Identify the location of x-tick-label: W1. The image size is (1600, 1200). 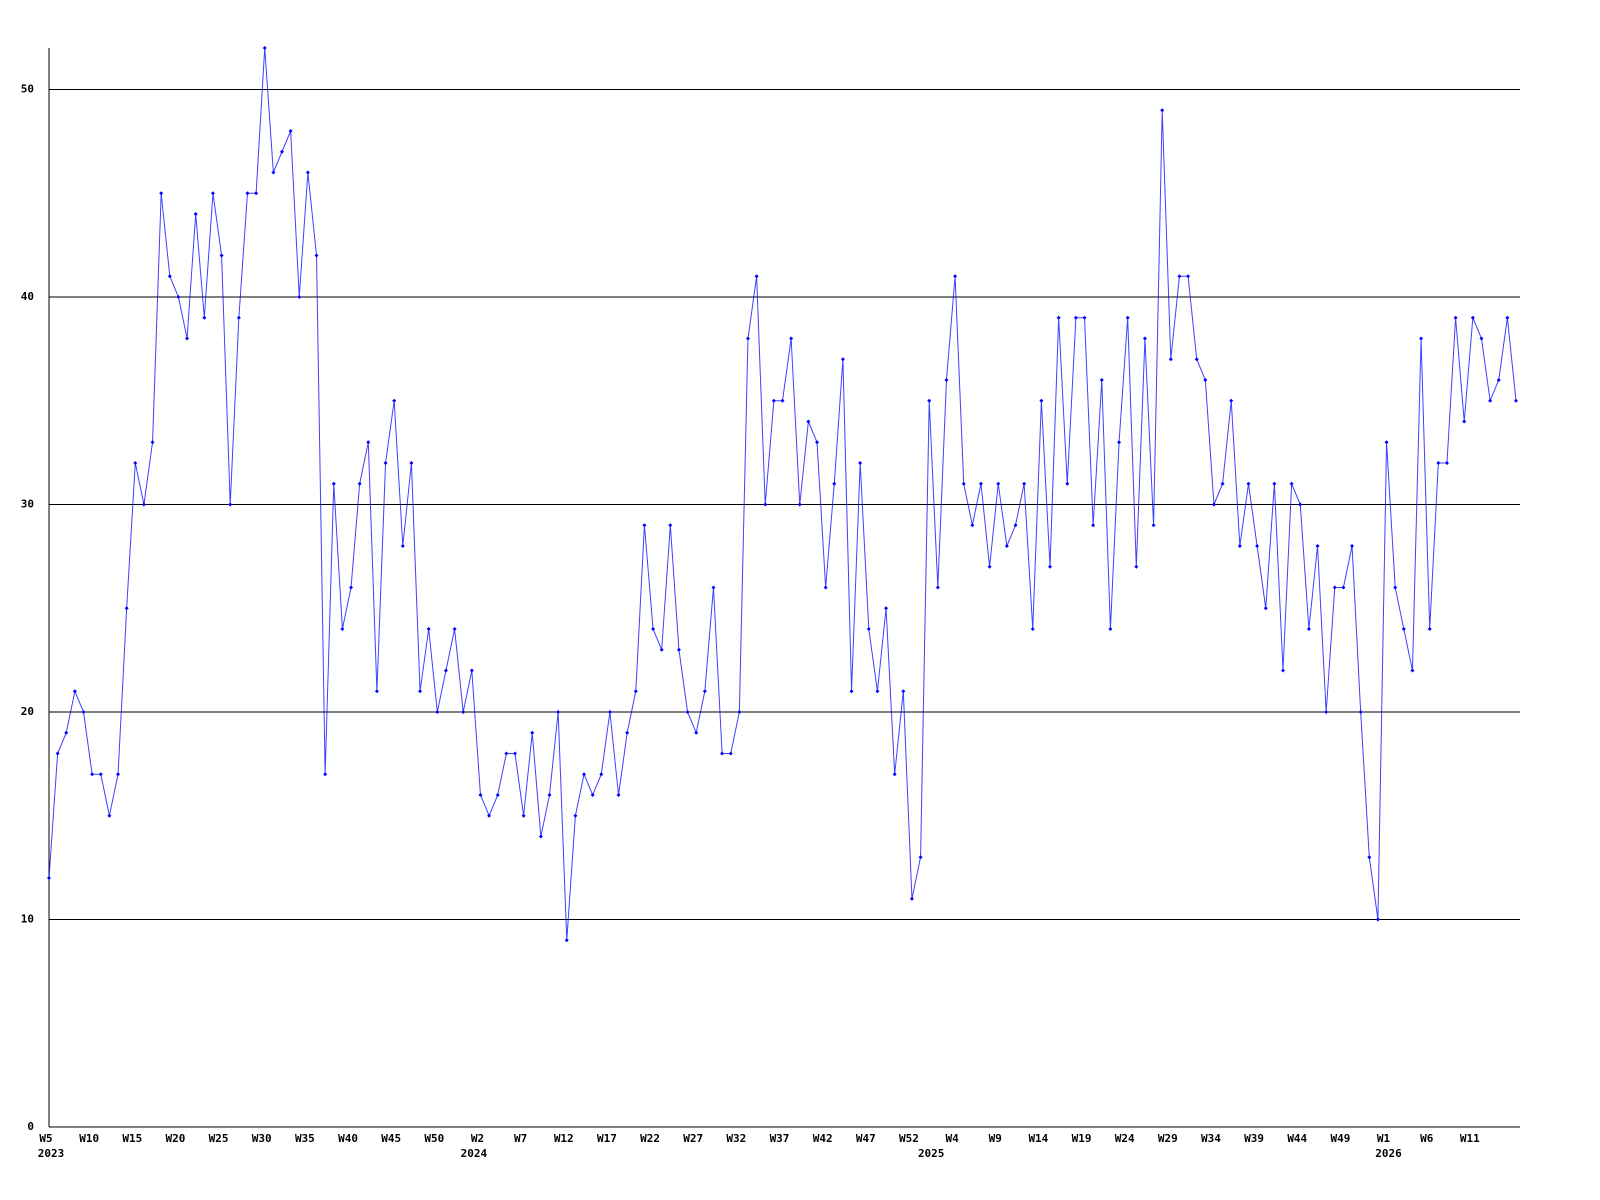
(1384, 1138).